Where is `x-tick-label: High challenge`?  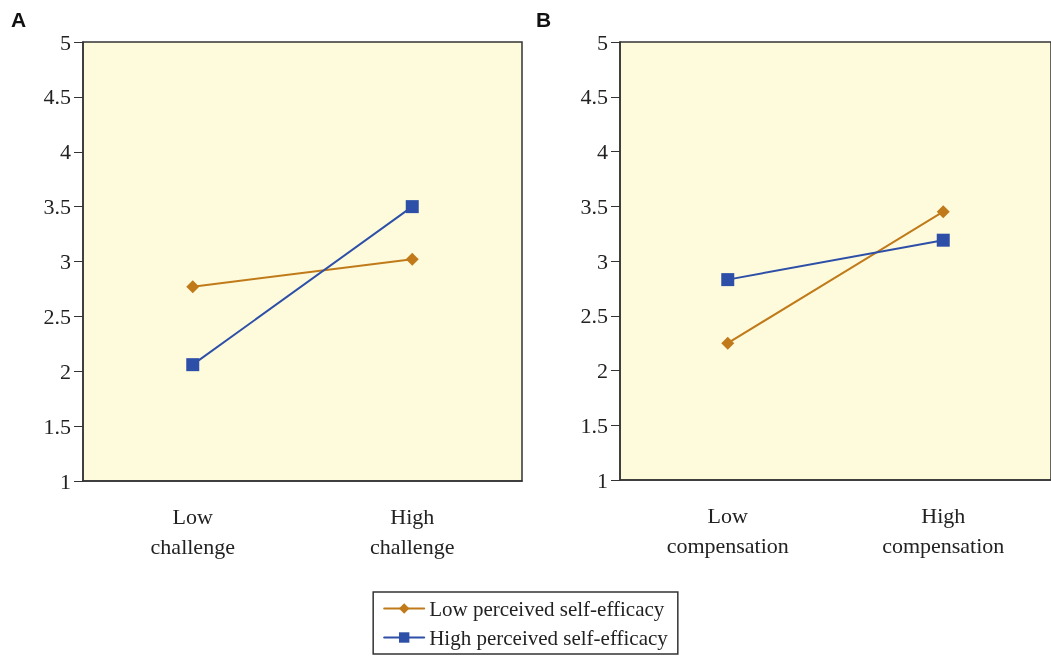
x-tick-label: High challenge is located at coordinates (412, 531).